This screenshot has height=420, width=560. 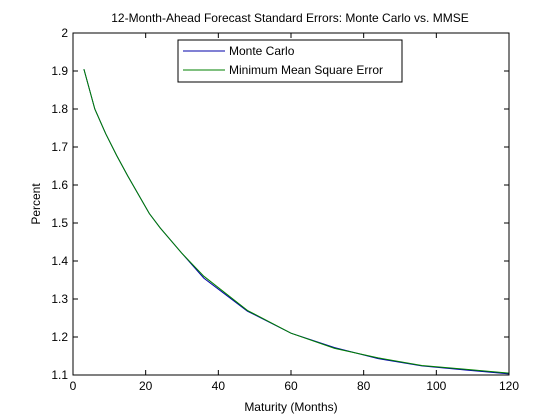 I want to click on y-tick-label: 1.1, so click(x=59, y=375).